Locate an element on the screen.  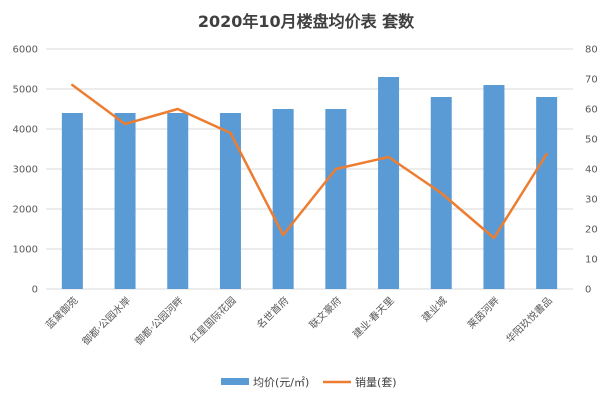
chart-title: 2020年10月楼盘均价表 套数 is located at coordinates (306, 21).